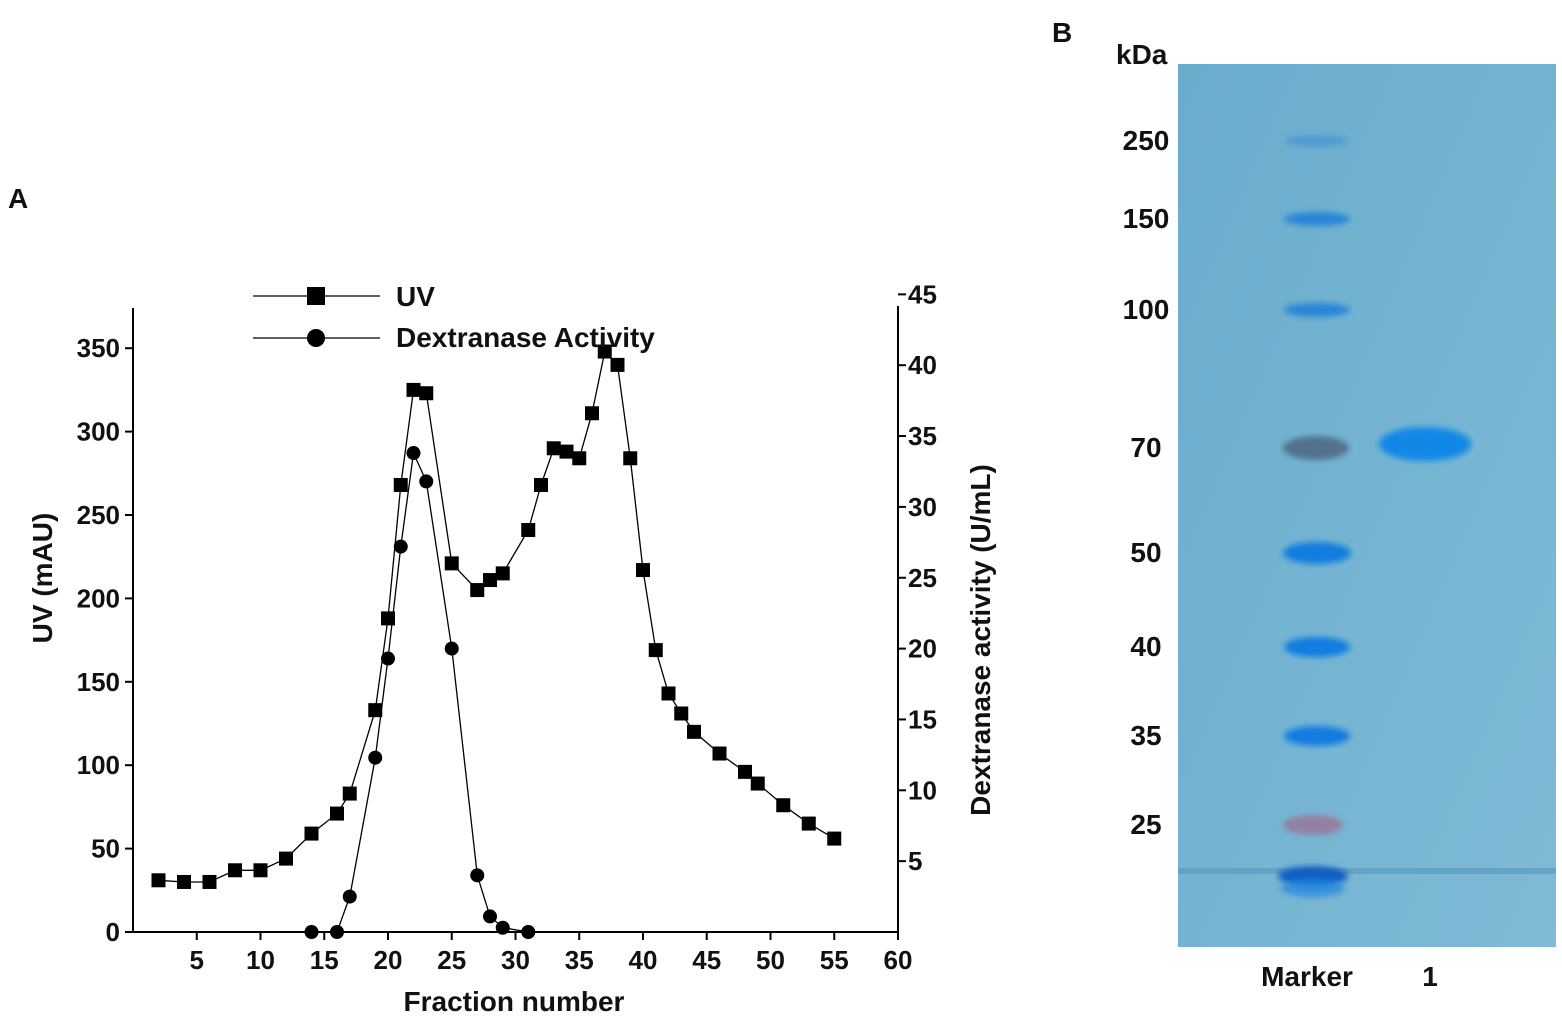 The image size is (1562, 1017). I want to click on series-dextranase-activity, so click(420, 692).